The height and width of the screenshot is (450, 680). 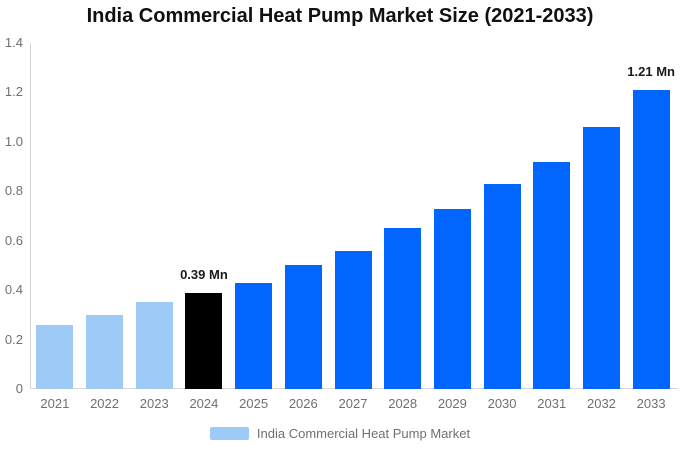 What do you see at coordinates (403, 308) in the screenshot?
I see `bar-2028` at bounding box center [403, 308].